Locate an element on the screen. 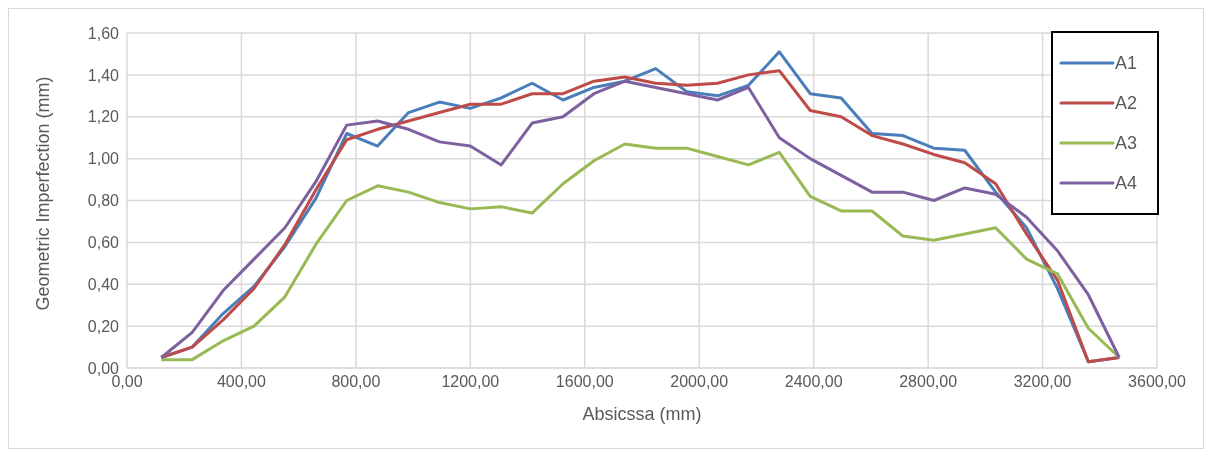 This screenshot has height=455, width=1210. y-tick-label: 1,00 is located at coordinates (103, 159).